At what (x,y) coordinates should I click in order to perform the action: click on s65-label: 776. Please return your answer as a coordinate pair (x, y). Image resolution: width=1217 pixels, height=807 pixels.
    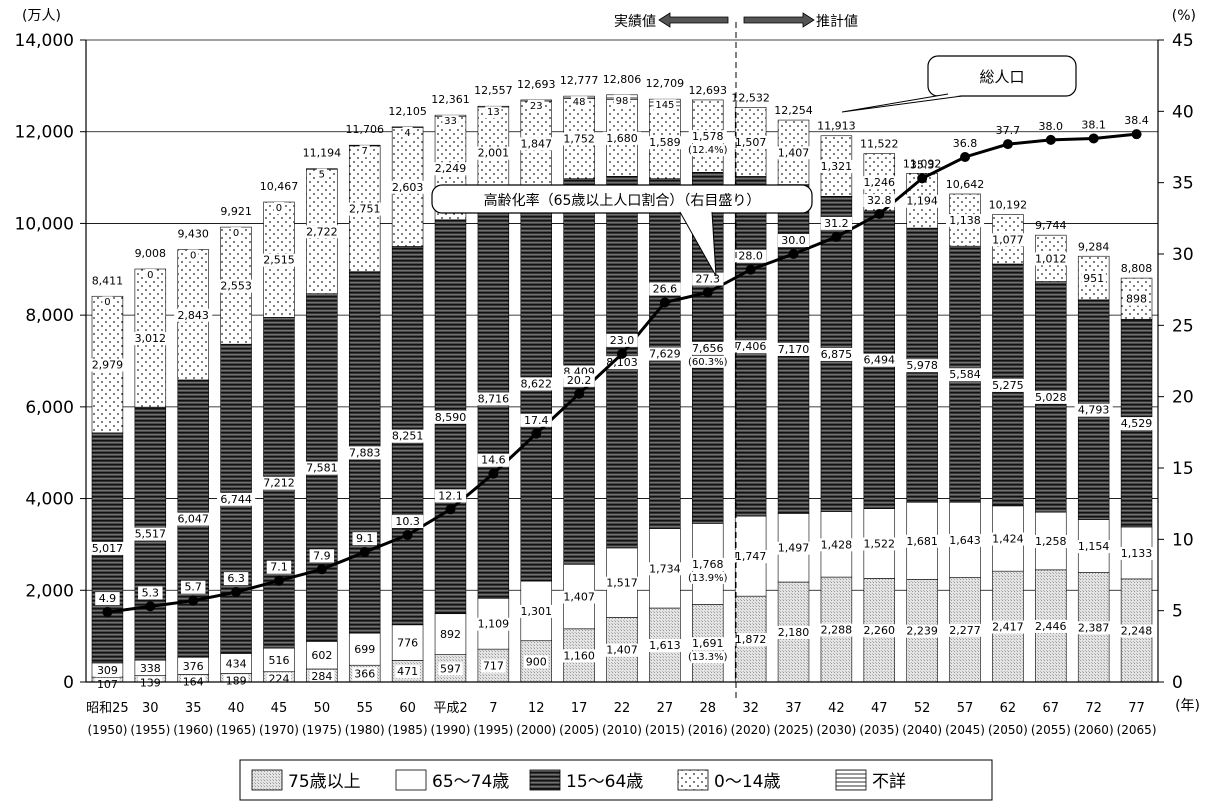
    Looking at the image, I should click on (407, 643).